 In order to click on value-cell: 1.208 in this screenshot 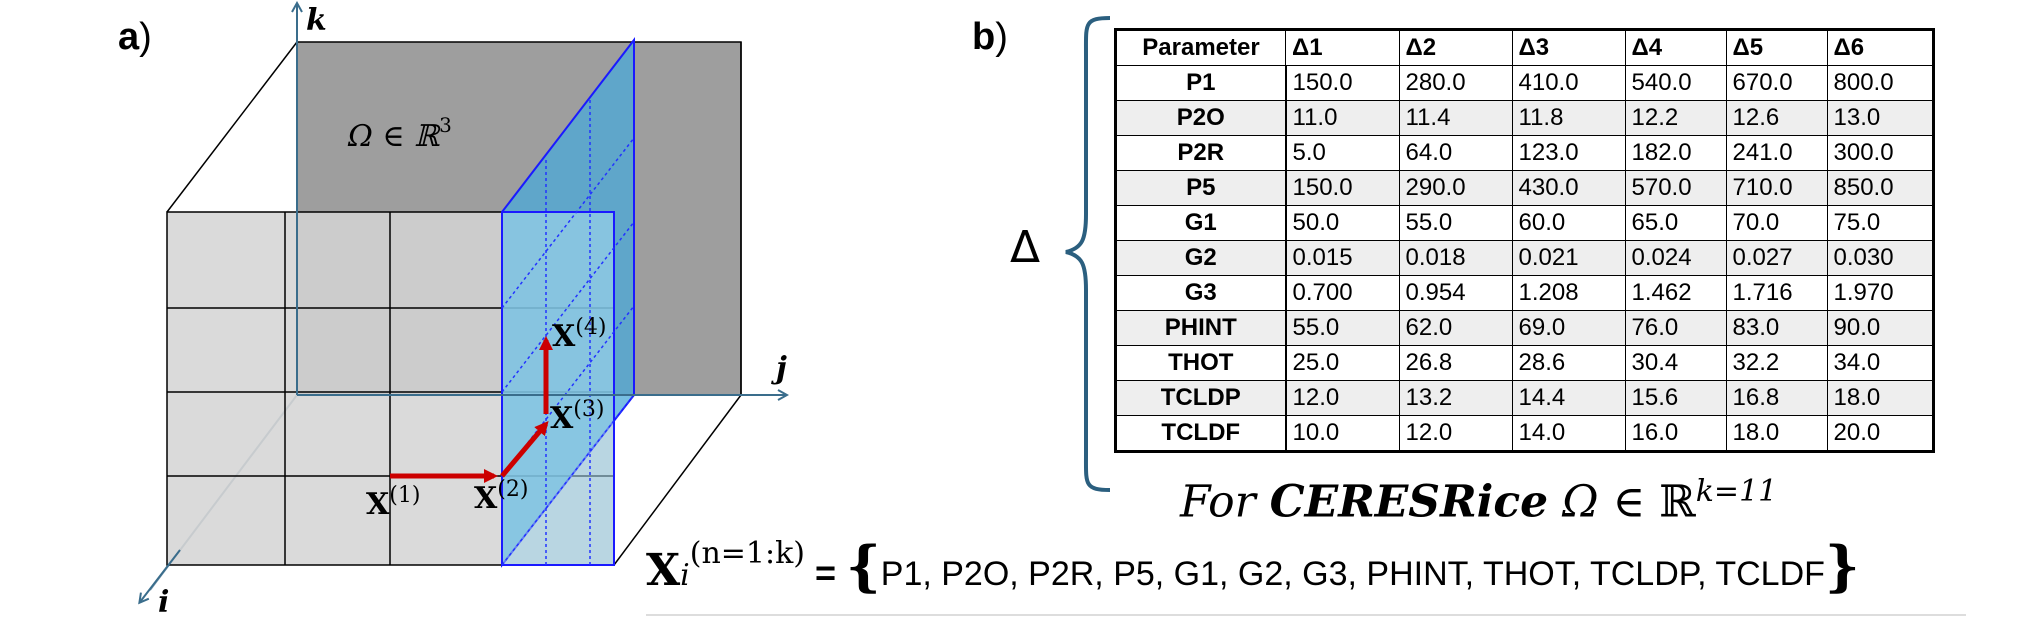, I will do `click(1568, 293)`.